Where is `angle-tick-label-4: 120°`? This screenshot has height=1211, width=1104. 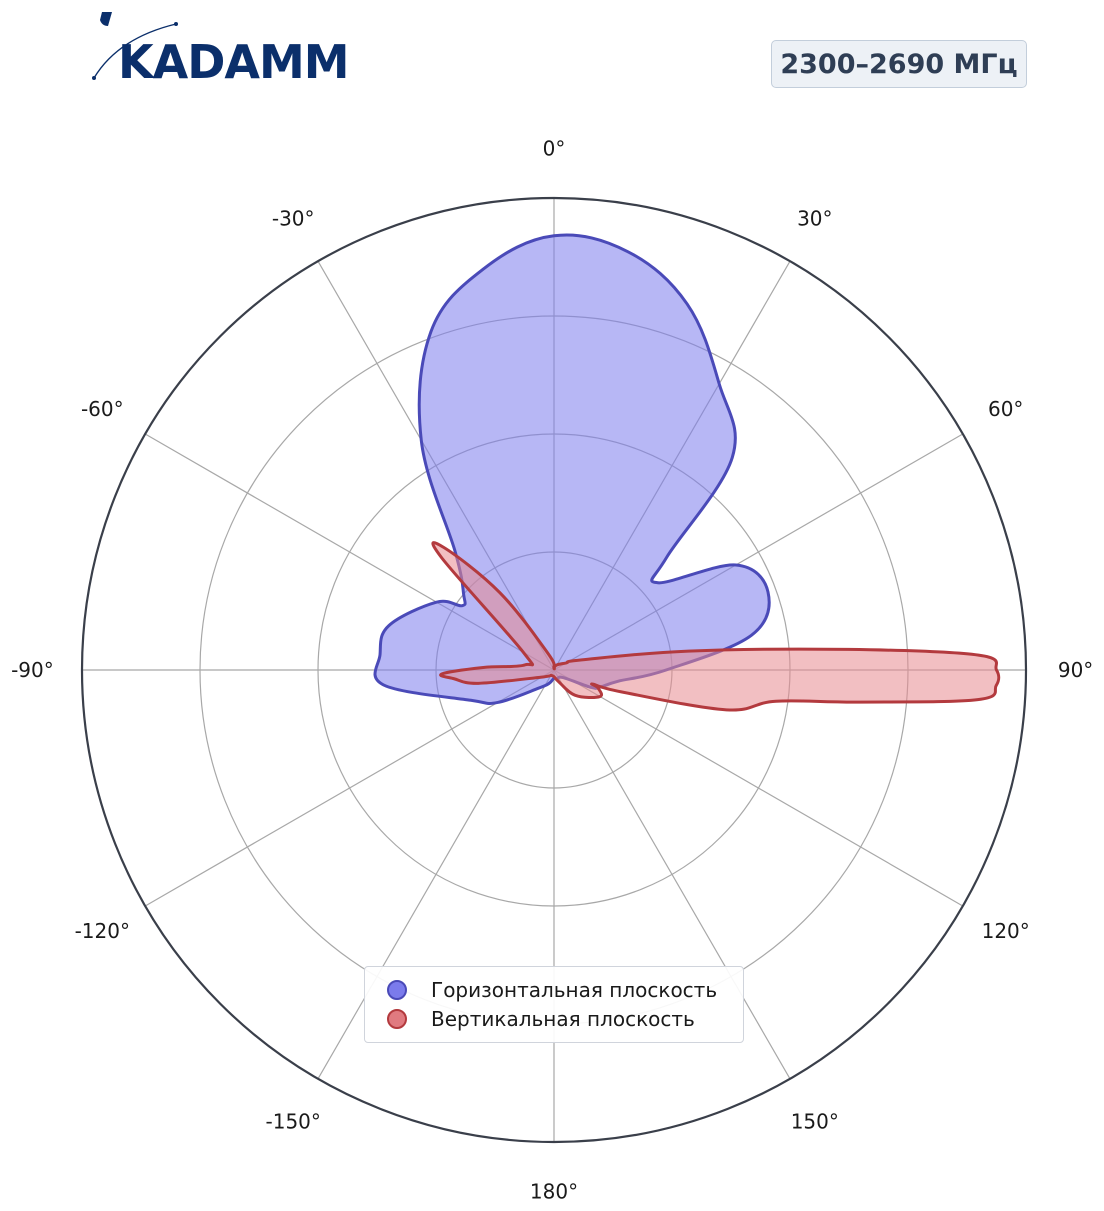 angle-tick-label-4: 120° is located at coordinates (1006, 931).